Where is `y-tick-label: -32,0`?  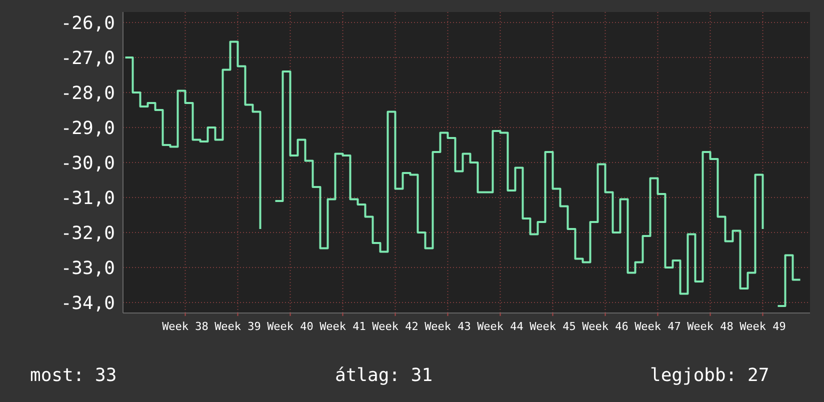 y-tick-label: -32,0 is located at coordinates (87, 233).